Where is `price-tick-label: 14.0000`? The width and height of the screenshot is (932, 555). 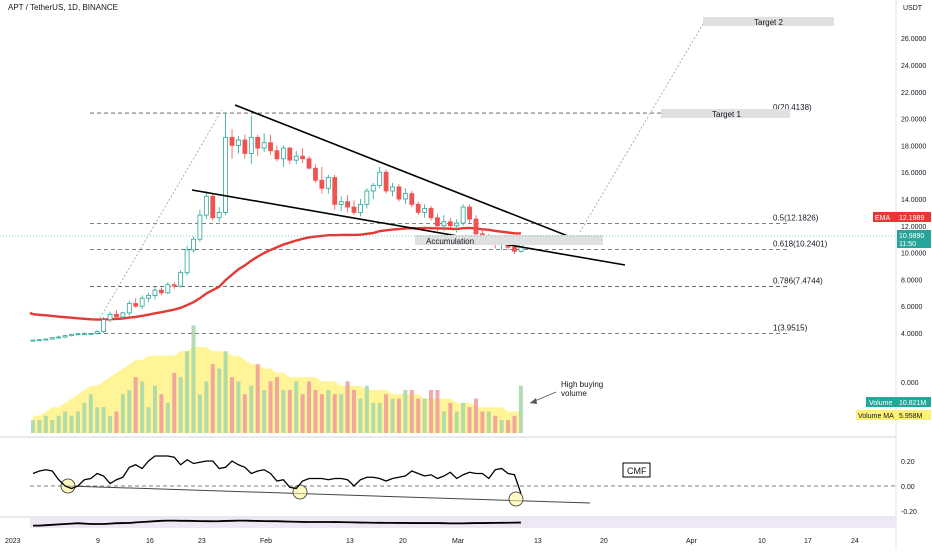
price-tick-label: 14.0000 is located at coordinates (913, 200).